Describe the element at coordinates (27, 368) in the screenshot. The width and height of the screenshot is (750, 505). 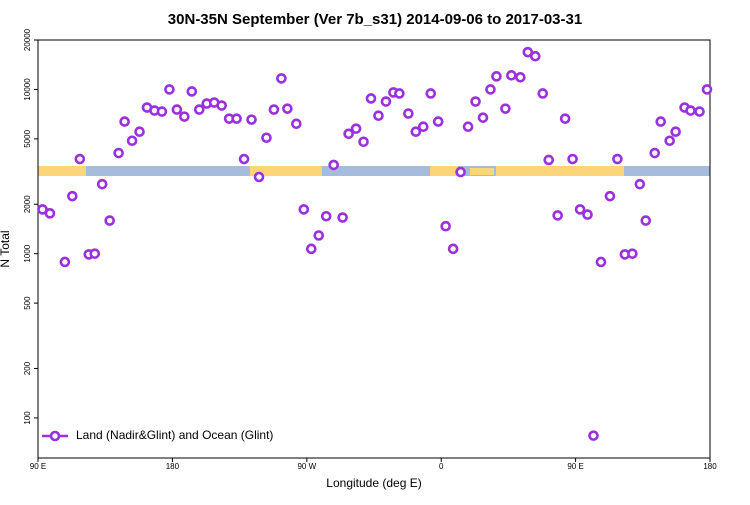
I see `y-tick-label: 200` at that location.